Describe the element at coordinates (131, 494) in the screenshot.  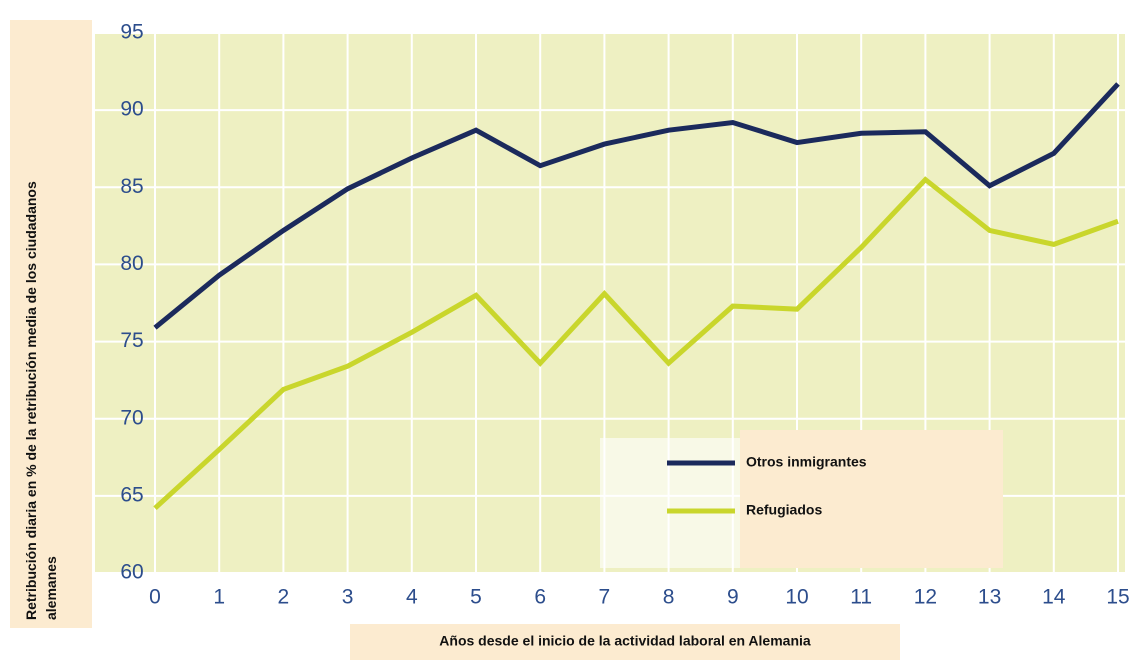
I see `y-tick-label: 65` at that location.